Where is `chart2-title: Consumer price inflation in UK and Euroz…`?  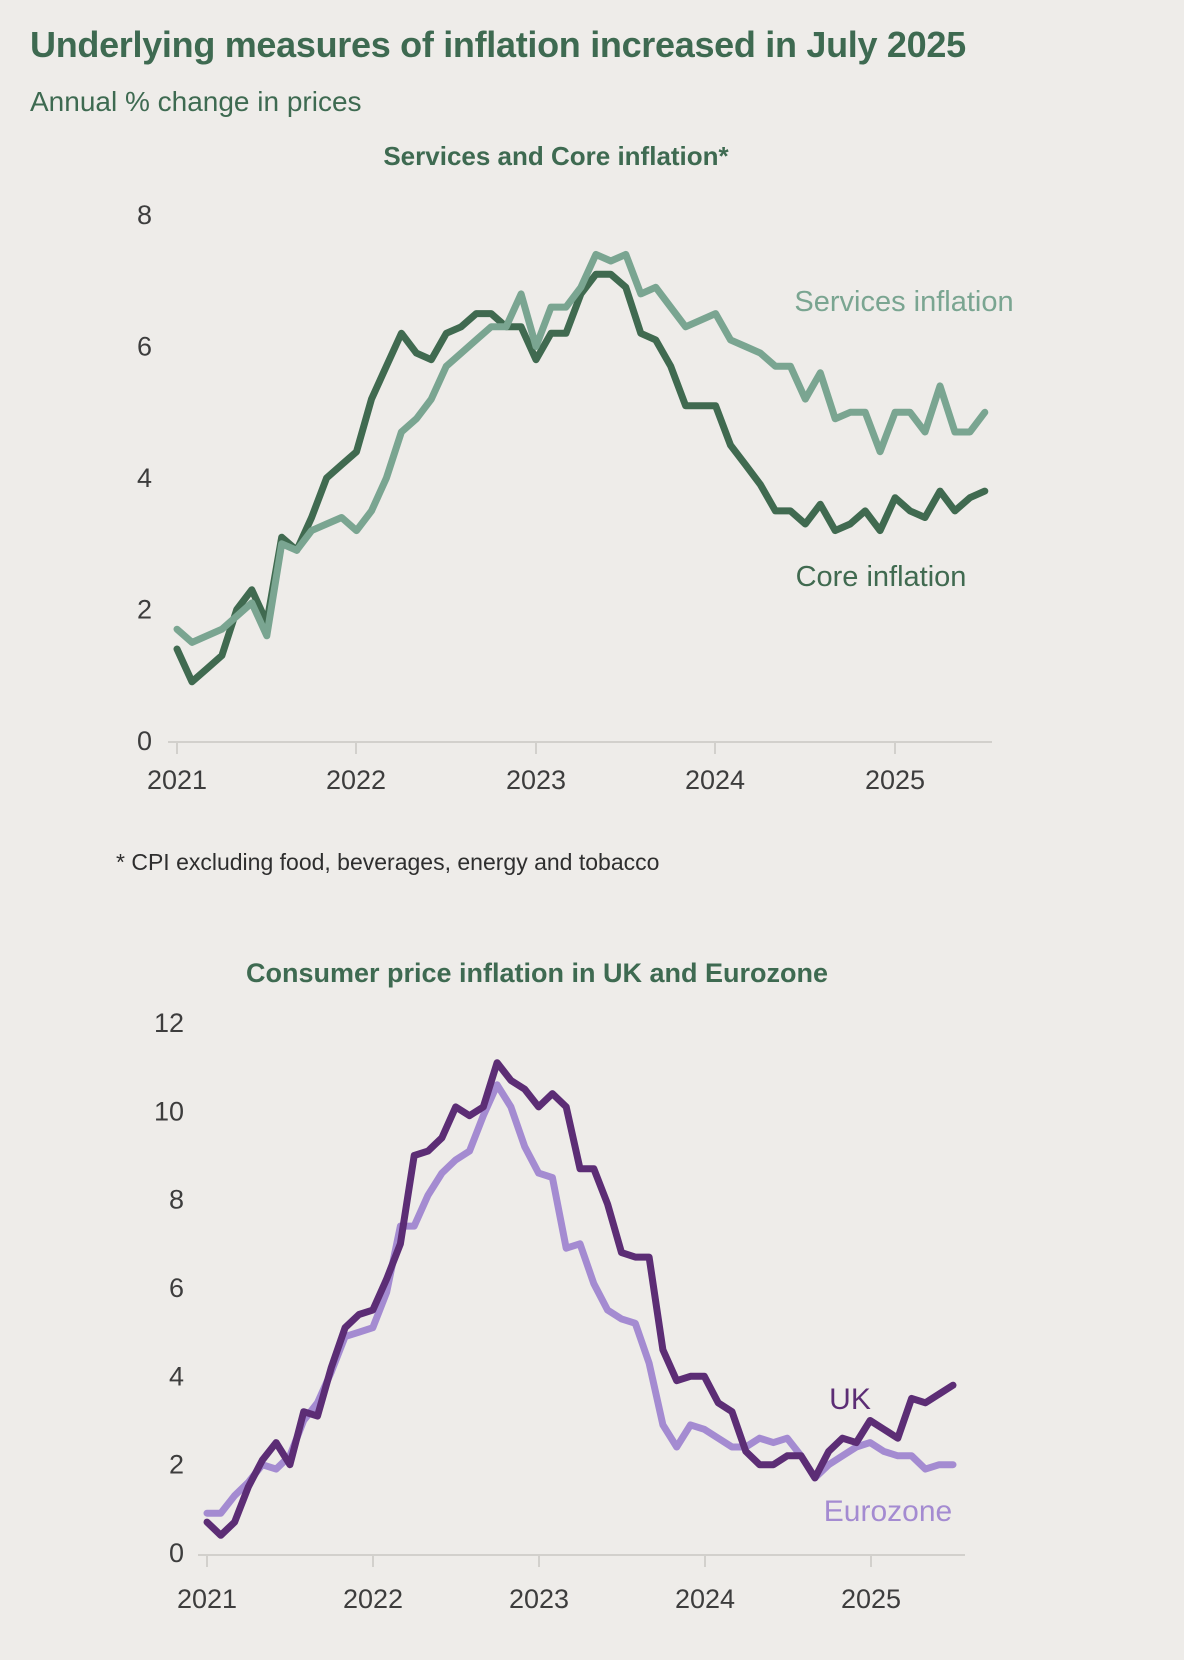 chart2-title: Consumer price inflation in UK and Euroz… is located at coordinates (537, 973).